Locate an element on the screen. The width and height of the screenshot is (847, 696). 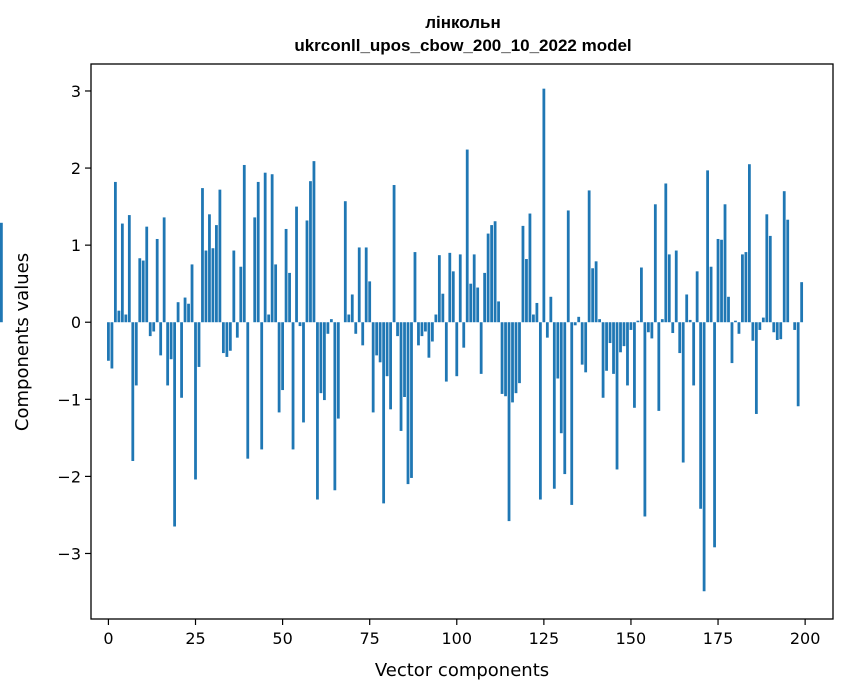
x-tick-label: 0 is located at coordinates (108, 638).